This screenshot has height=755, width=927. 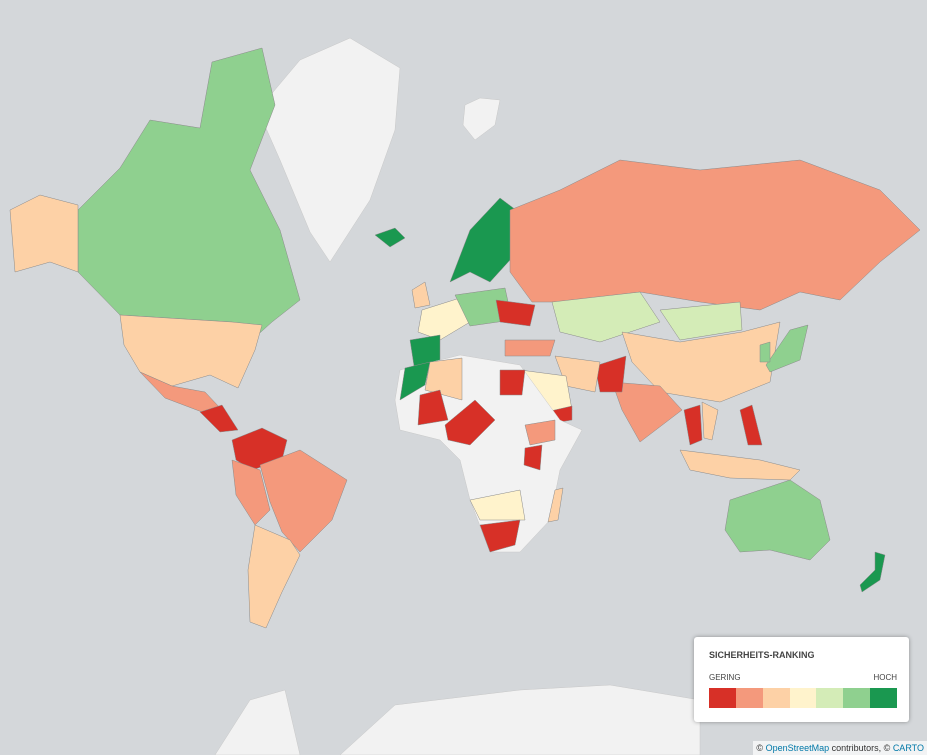 I want to click on carto-link: CARTO, so click(x=908, y=748).